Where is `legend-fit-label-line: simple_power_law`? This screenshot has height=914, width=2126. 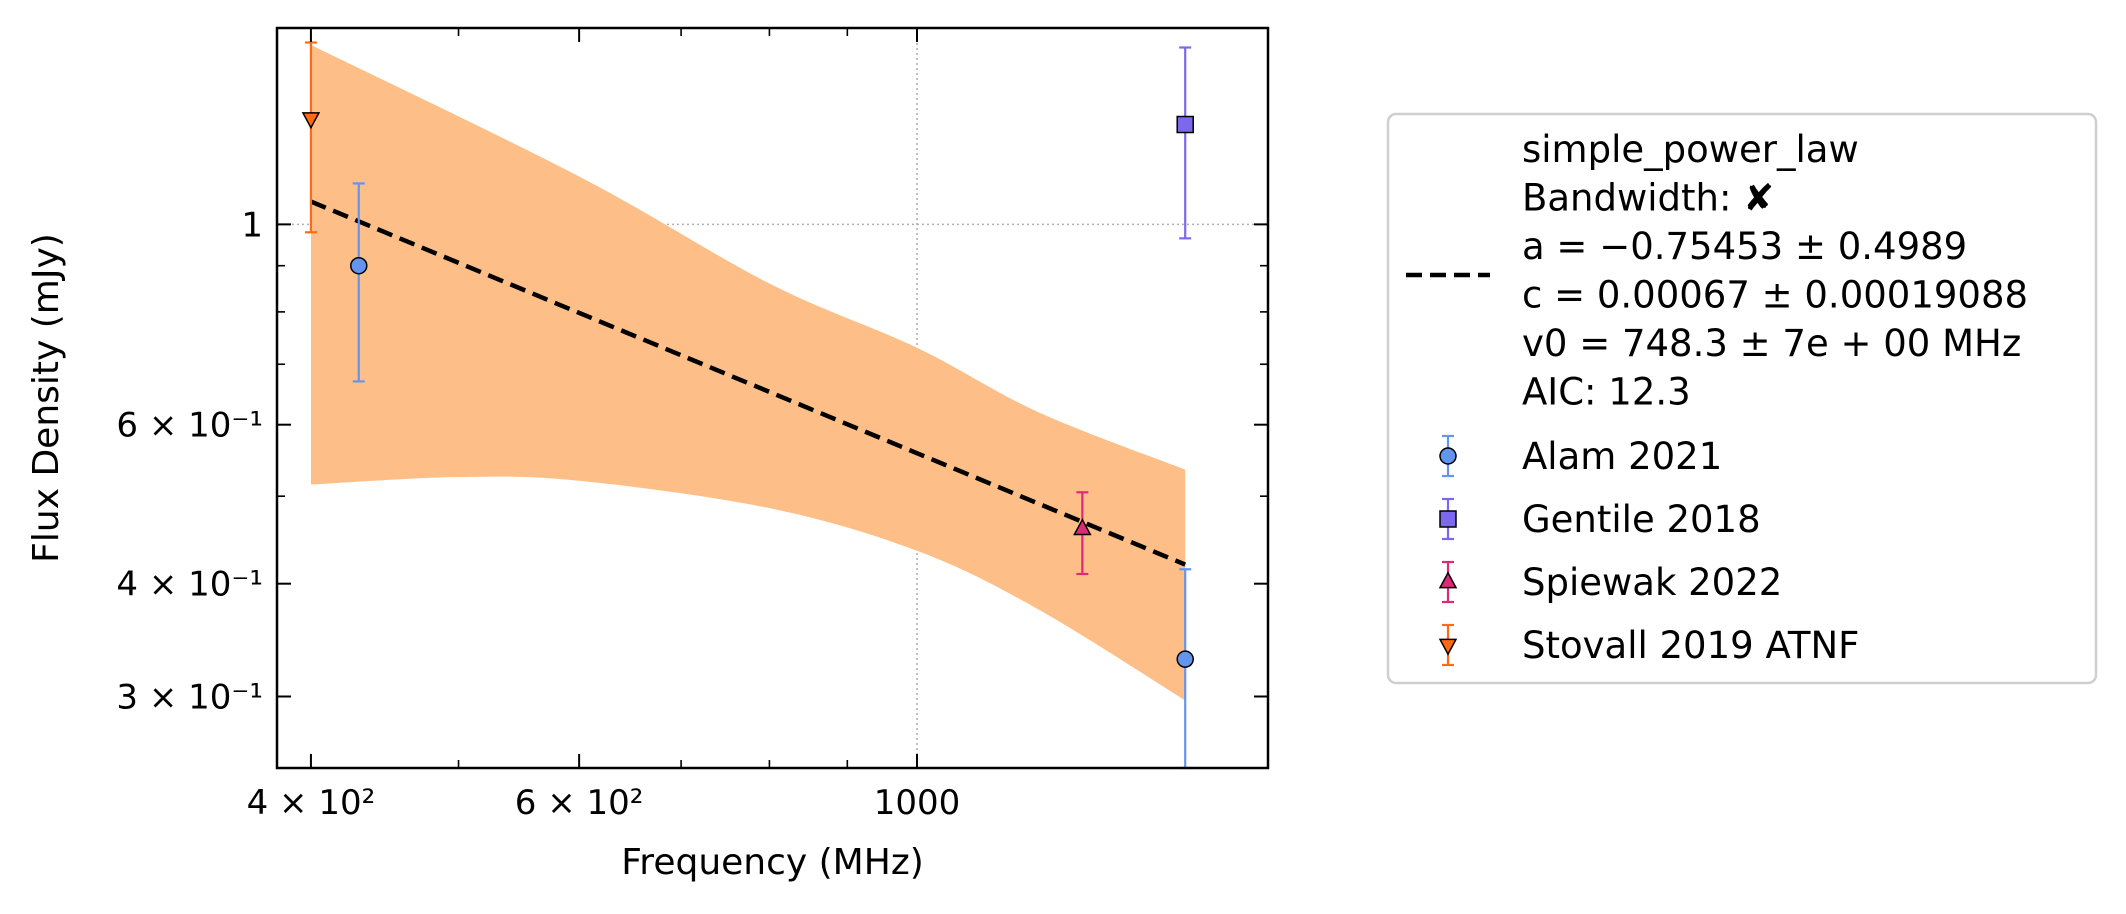 legend-fit-label-line: simple_power_law is located at coordinates (1690, 149).